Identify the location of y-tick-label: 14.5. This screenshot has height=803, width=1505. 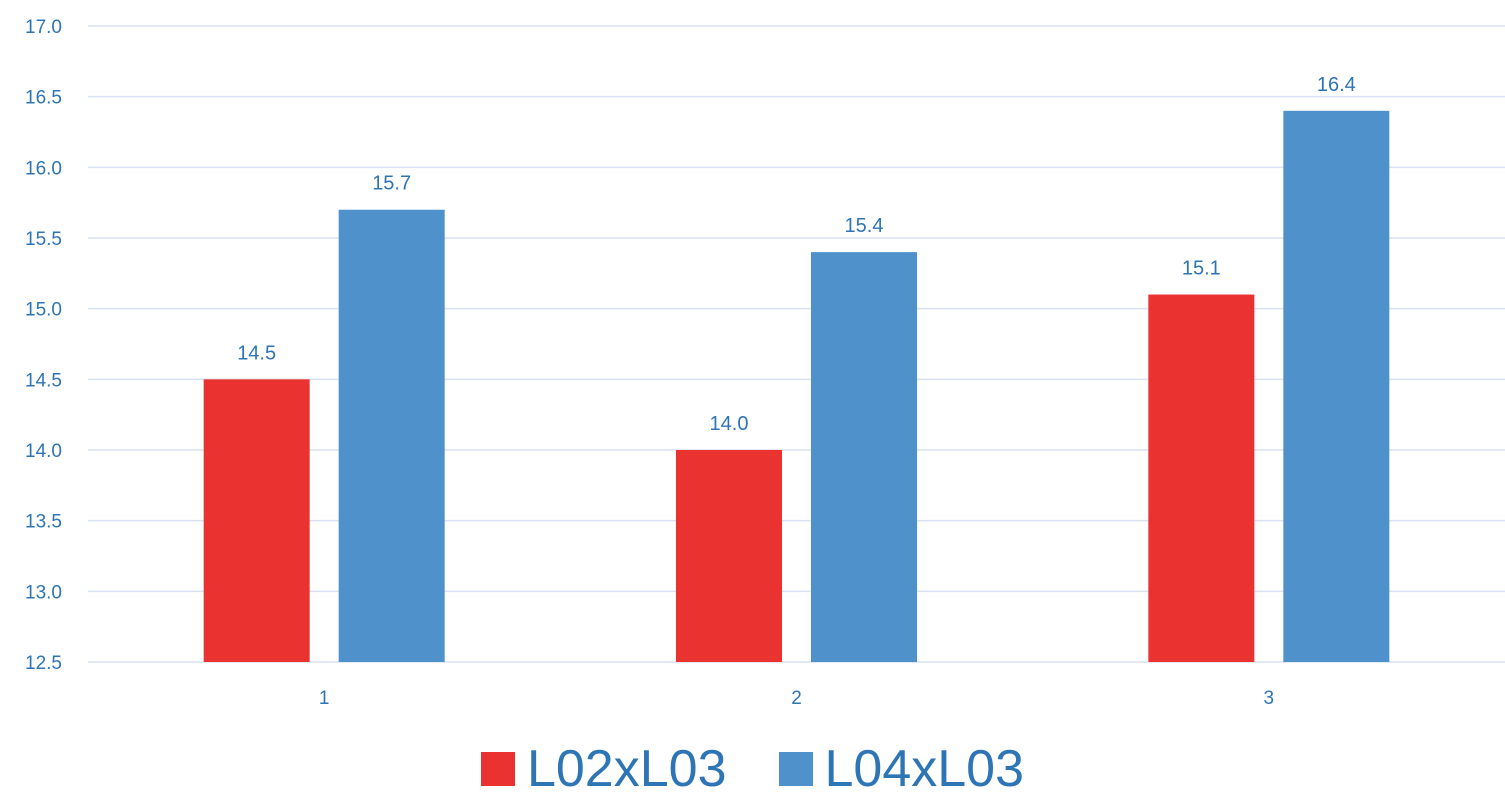
(43, 380).